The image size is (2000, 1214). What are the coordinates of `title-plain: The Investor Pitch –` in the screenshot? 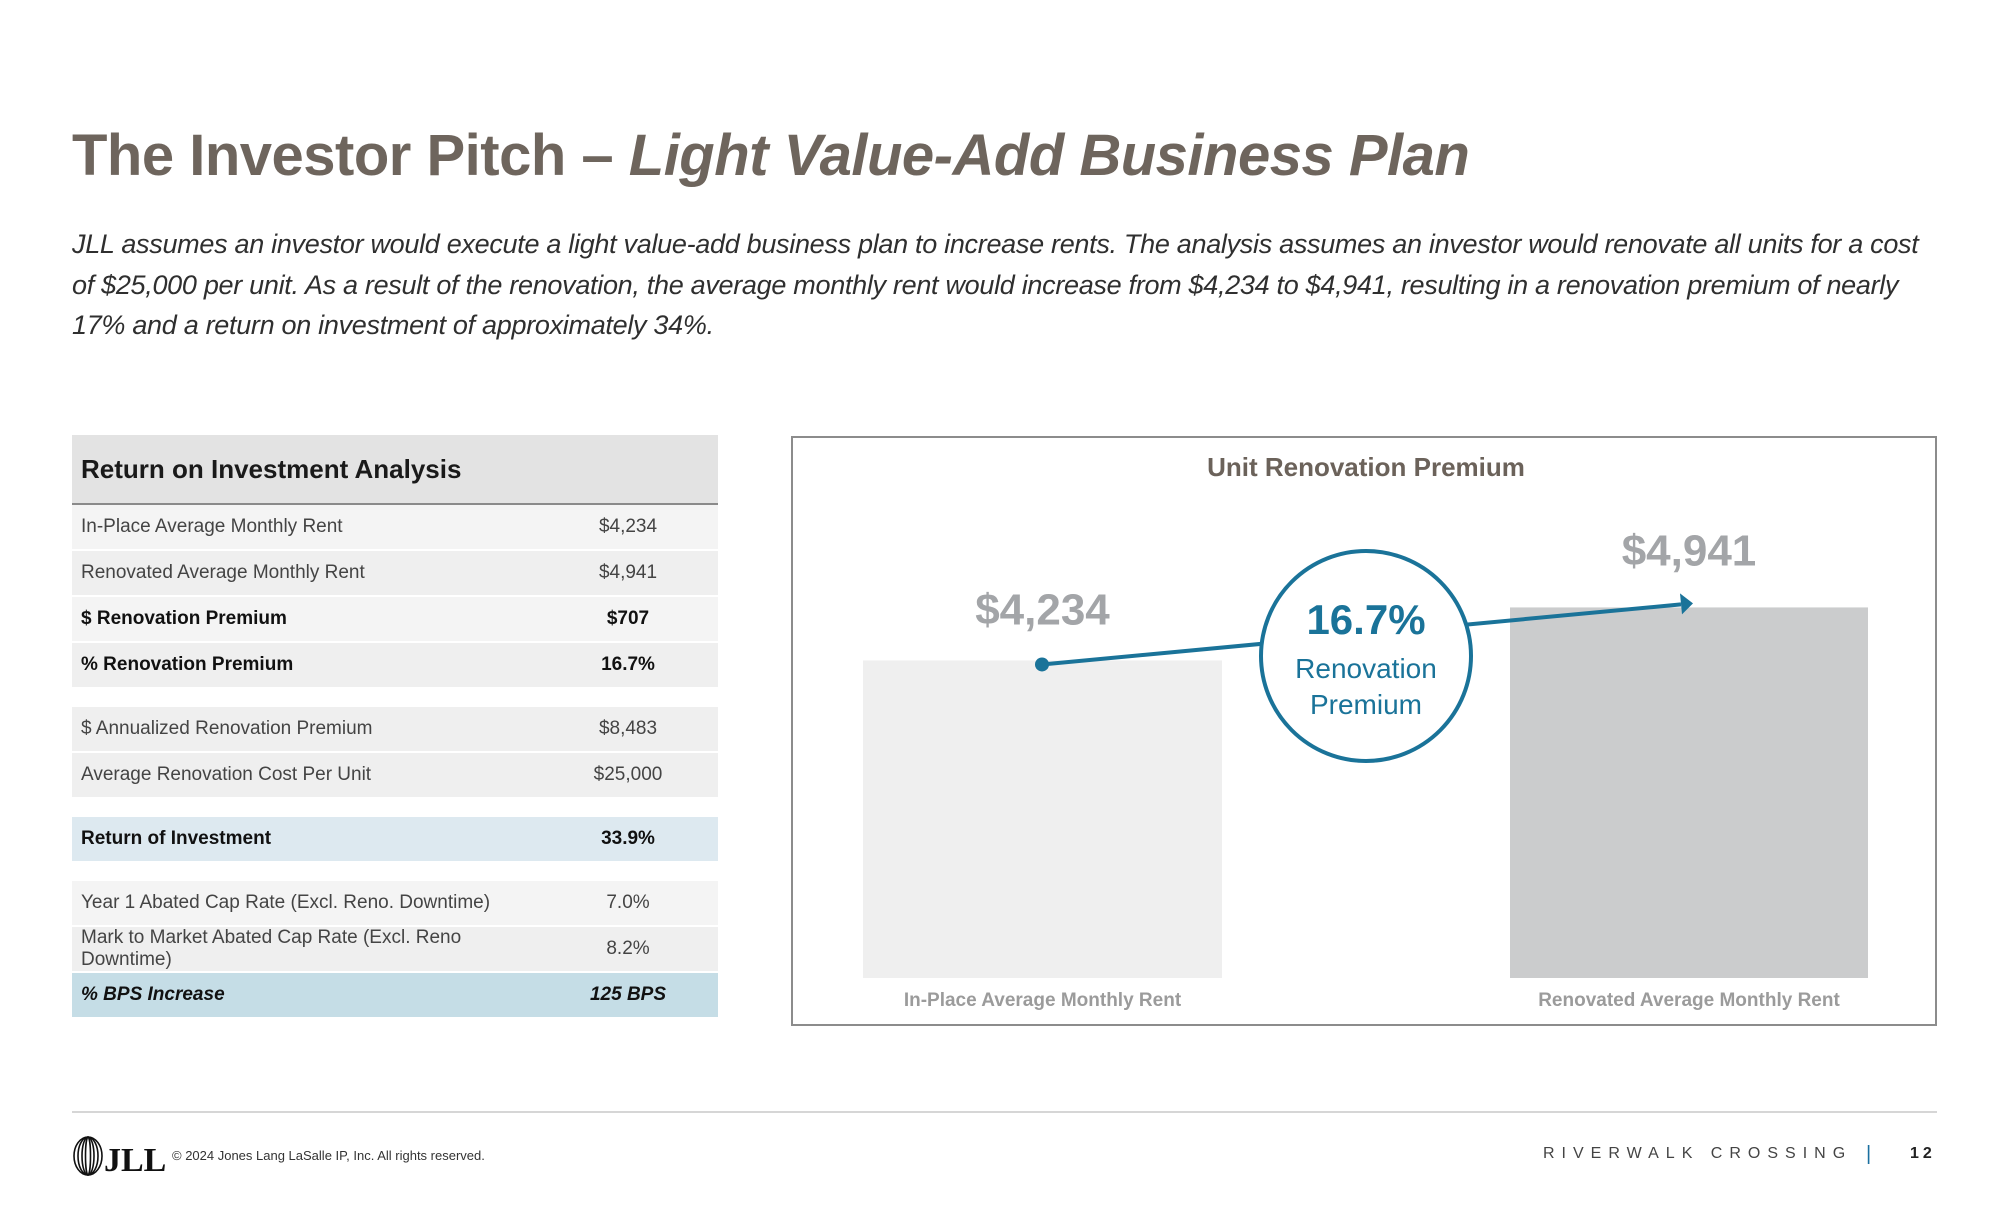 It's located at (350, 155).